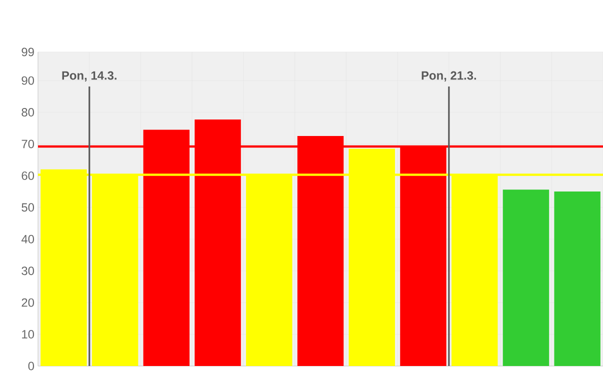 The height and width of the screenshot is (374, 603). What do you see at coordinates (28, 52) in the screenshot?
I see `y-tick-label: 99` at bounding box center [28, 52].